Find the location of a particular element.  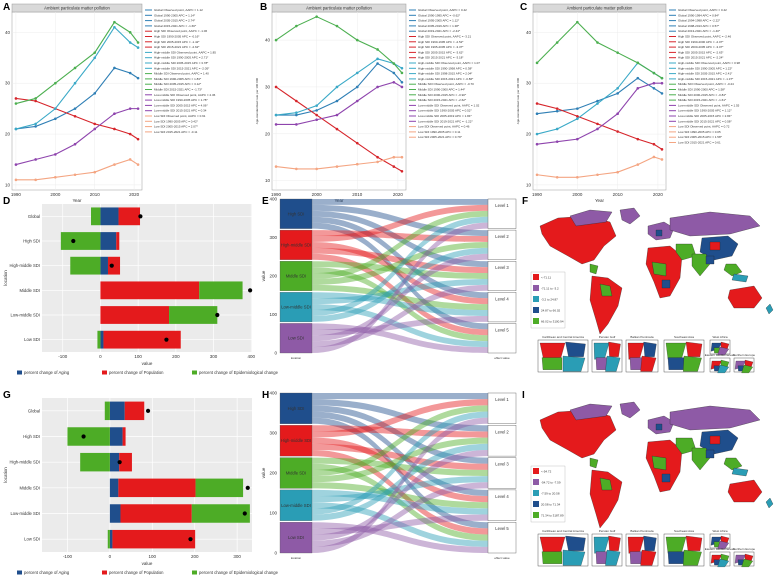

legend-label: percent change of Aging is located at coordinates (47, 572).